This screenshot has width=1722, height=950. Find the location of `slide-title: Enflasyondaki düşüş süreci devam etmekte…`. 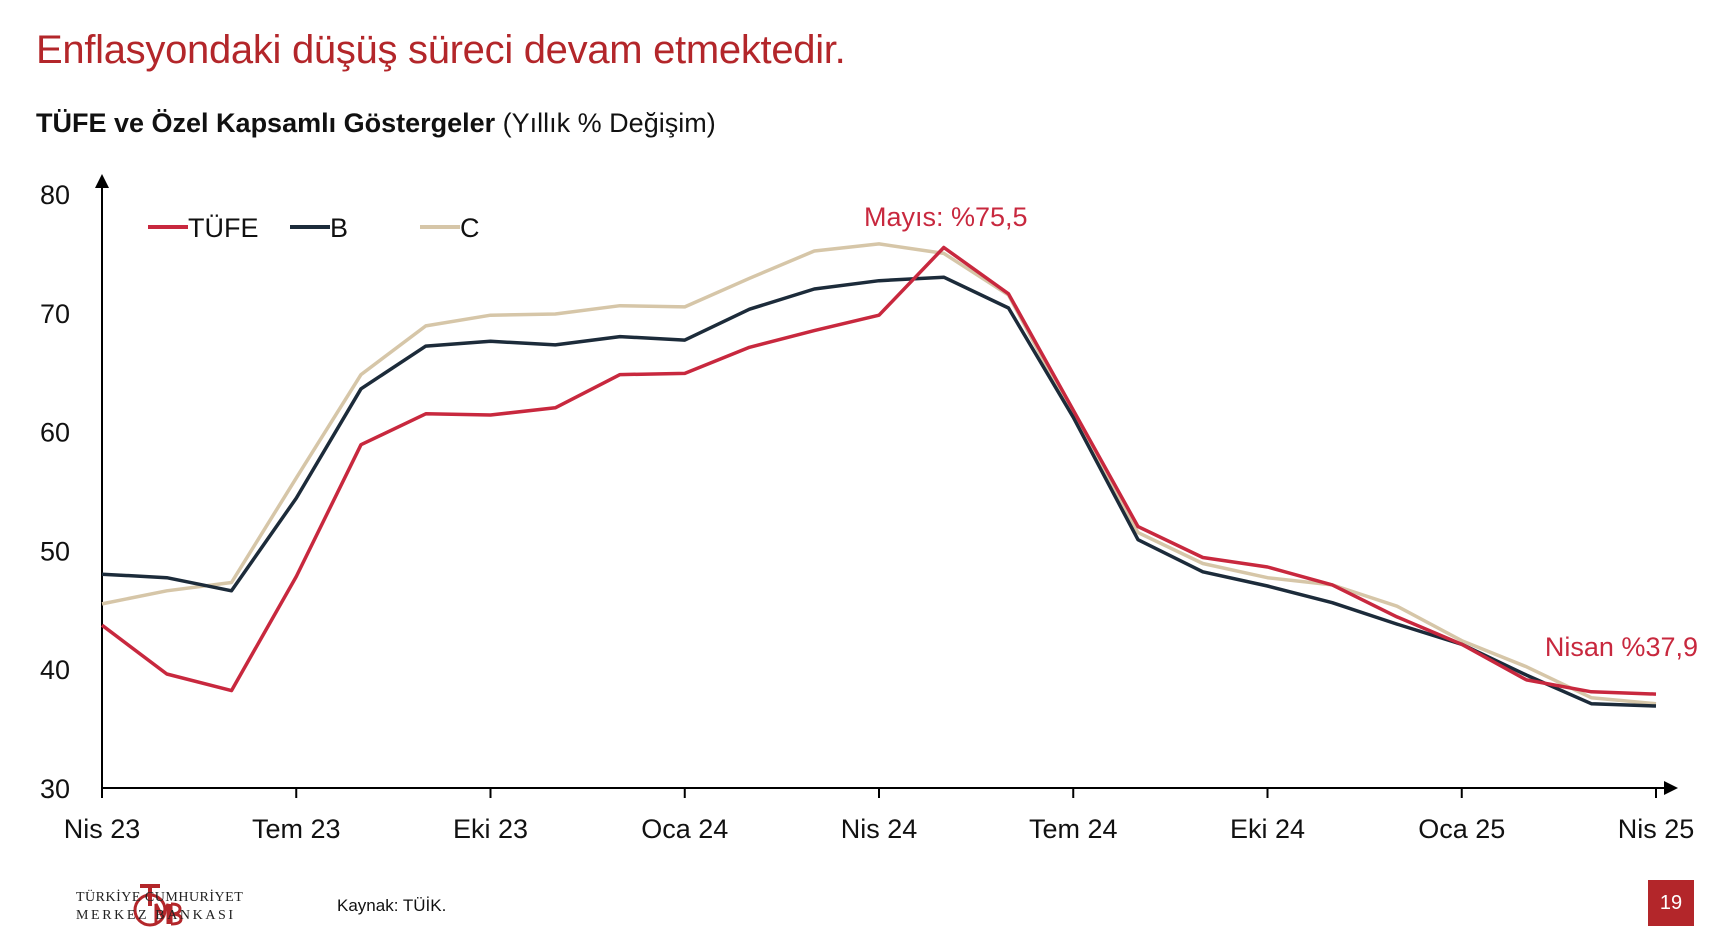

slide-title: Enflasyondaki düşüş süreci devam etmekte… is located at coordinates (441, 50).